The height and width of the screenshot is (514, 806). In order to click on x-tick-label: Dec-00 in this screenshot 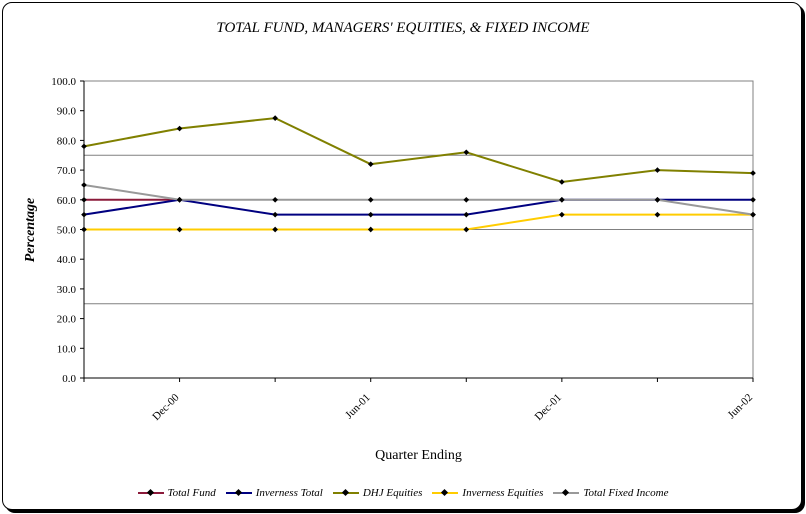, I will do `click(166, 407)`.